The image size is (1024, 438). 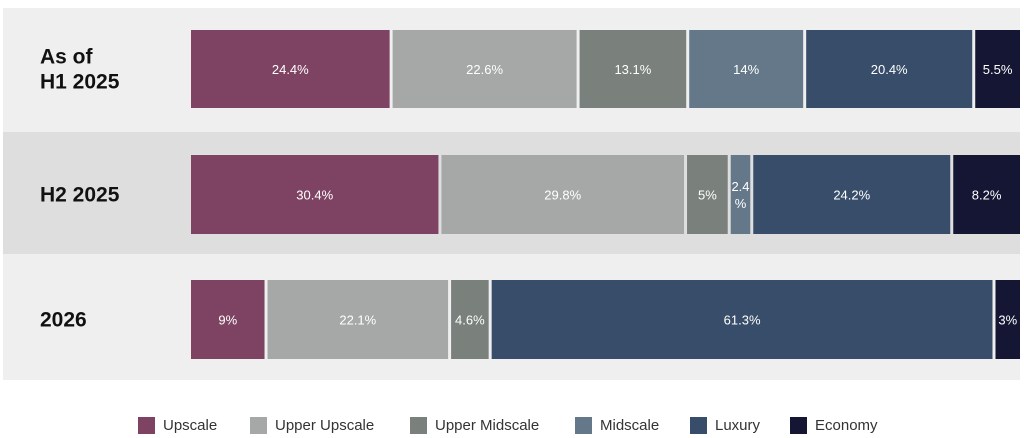 I want to click on data-label: 2.4%, so click(x=740, y=195).